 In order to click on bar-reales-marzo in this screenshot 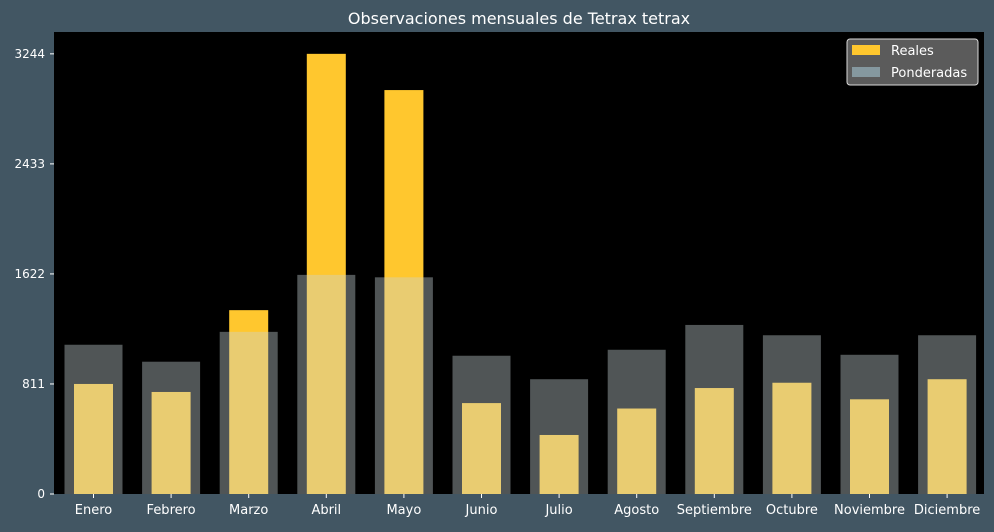, I will do `click(249, 402)`.